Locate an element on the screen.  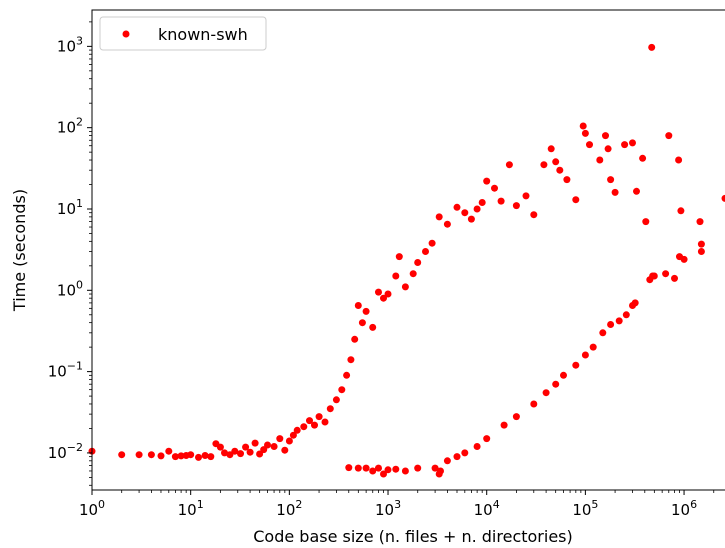
y-tick-label: 10³ is located at coordinates (70, 44).